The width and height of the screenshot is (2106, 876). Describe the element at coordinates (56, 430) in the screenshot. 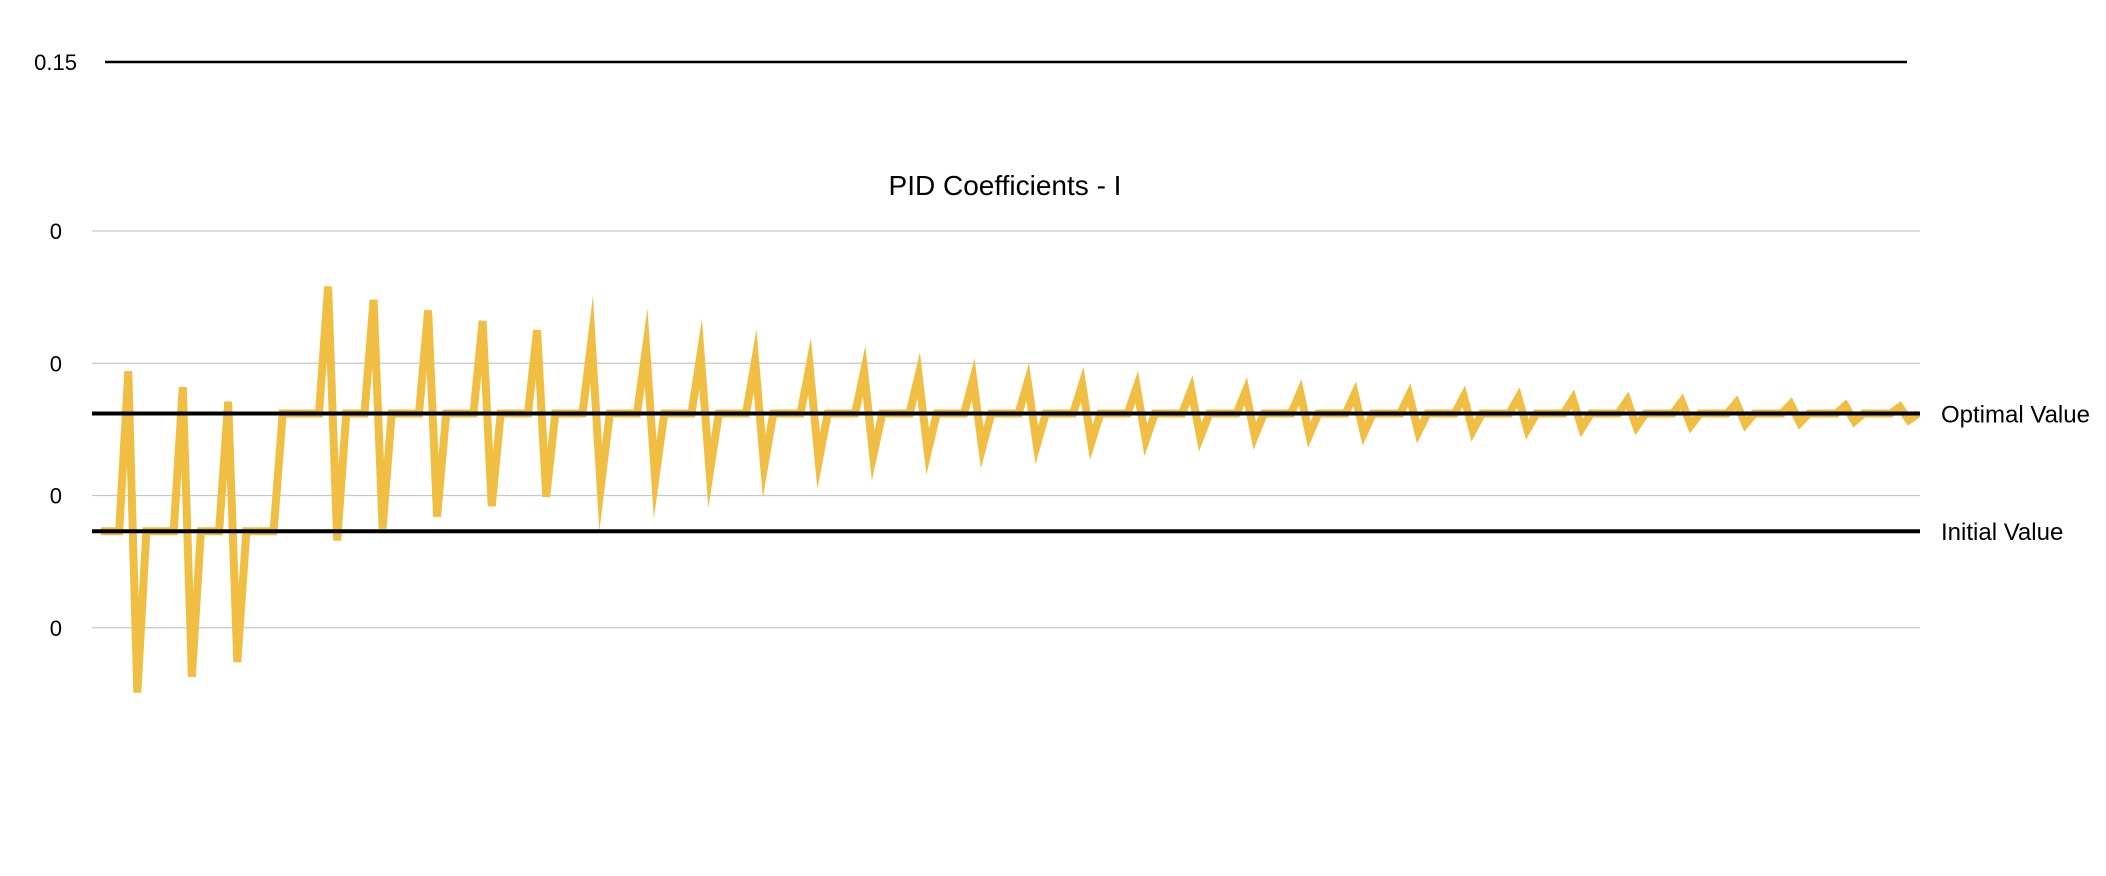

I see `y-axis-tick-labels: 0 0 0 0` at that location.